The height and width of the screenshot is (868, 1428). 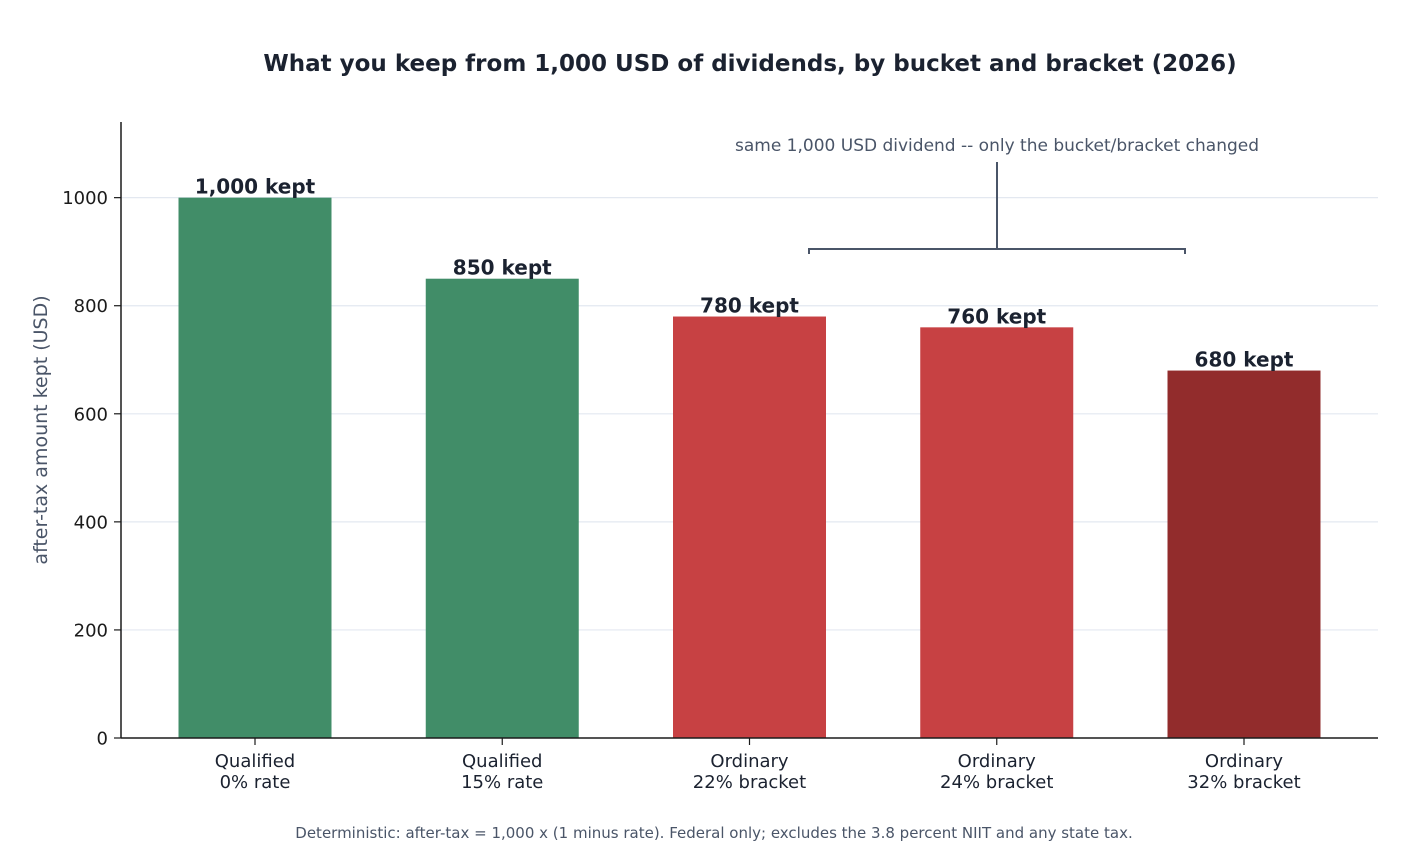 I want to click on x-tick-label: 22% bracket, so click(x=749, y=782).